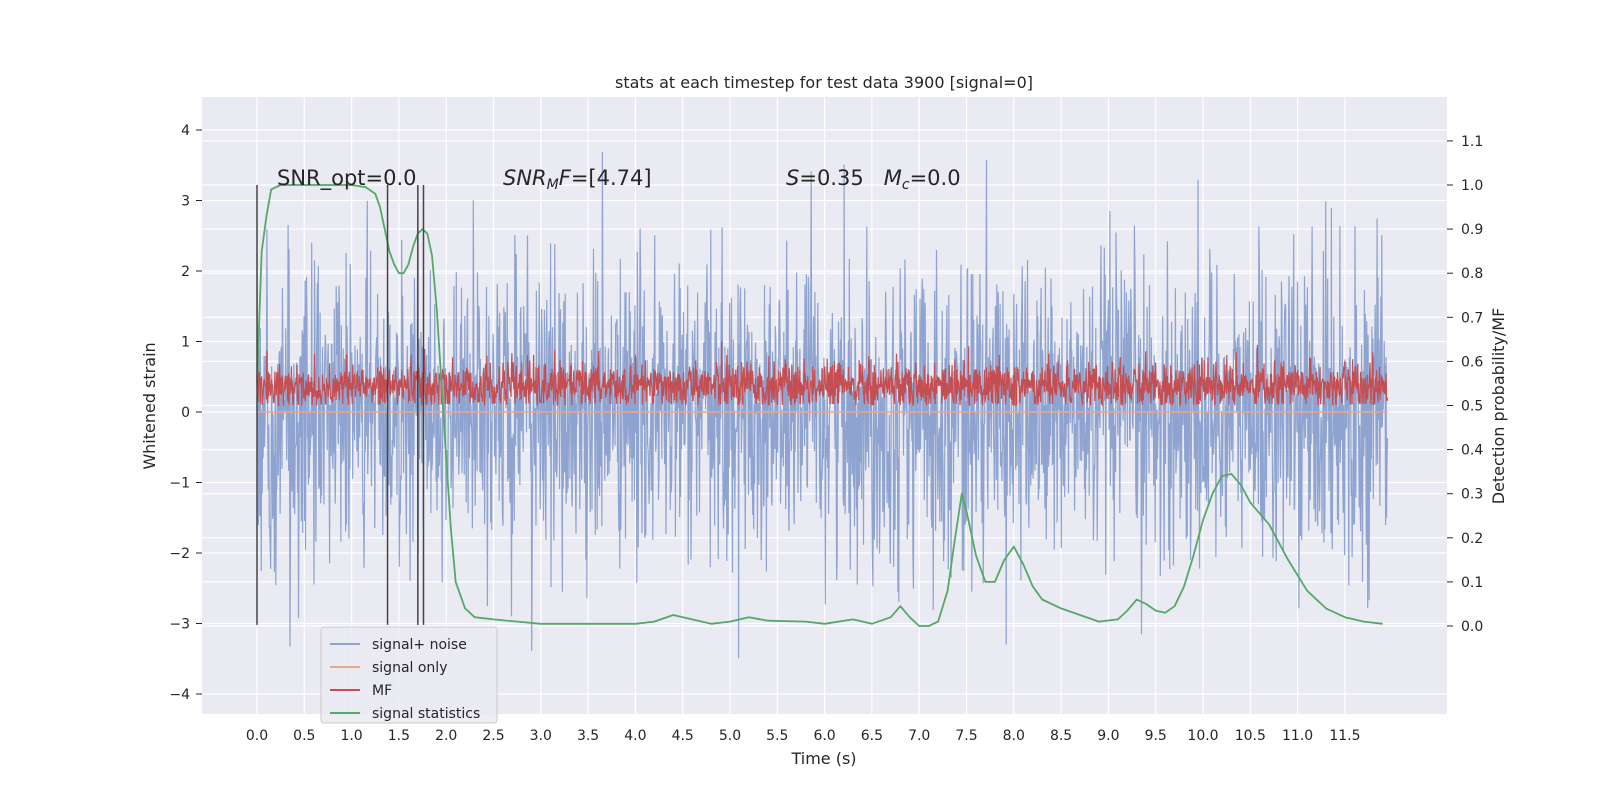 The height and width of the screenshot is (800, 1600). Describe the element at coordinates (1156, 736) in the screenshot. I see `x-tick-label: 9.5` at that location.